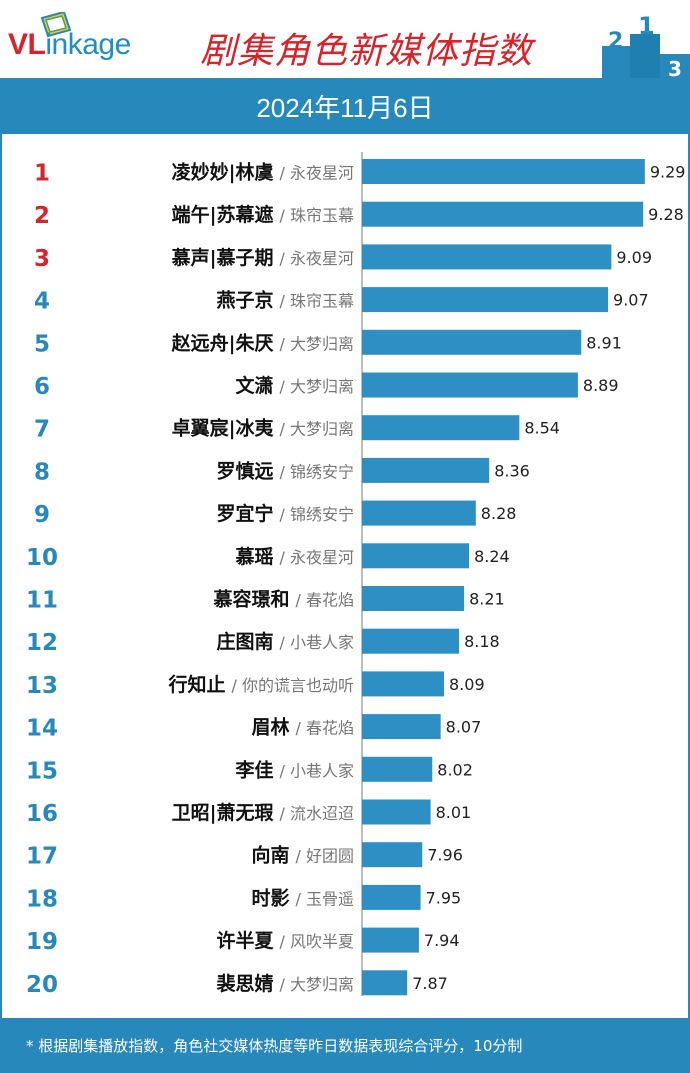  Describe the element at coordinates (42, 558) in the screenshot. I see `rank-label: 10` at that location.